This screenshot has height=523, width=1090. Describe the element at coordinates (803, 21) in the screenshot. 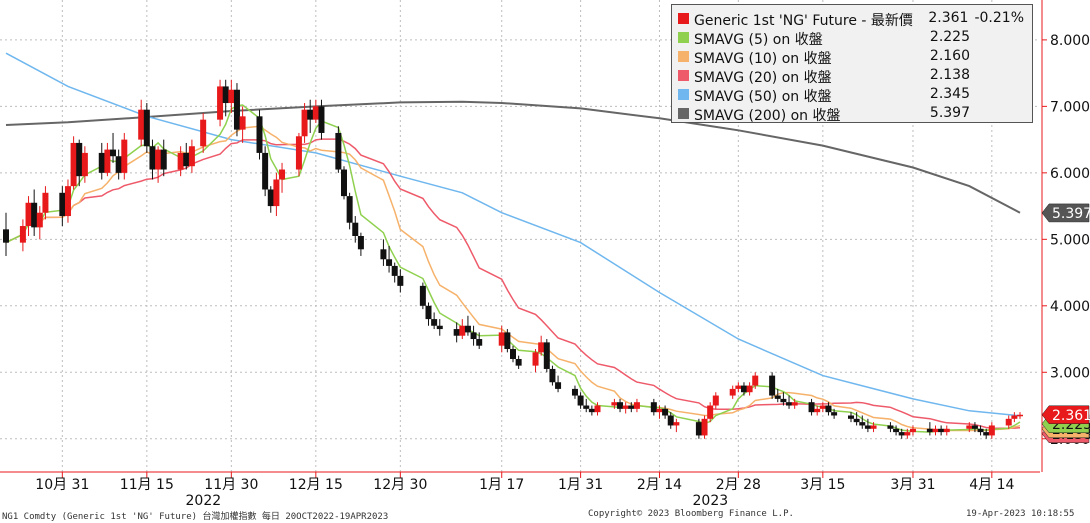

I see `legend-label: Generic 1st 'NG' Future - 最新價` at that location.